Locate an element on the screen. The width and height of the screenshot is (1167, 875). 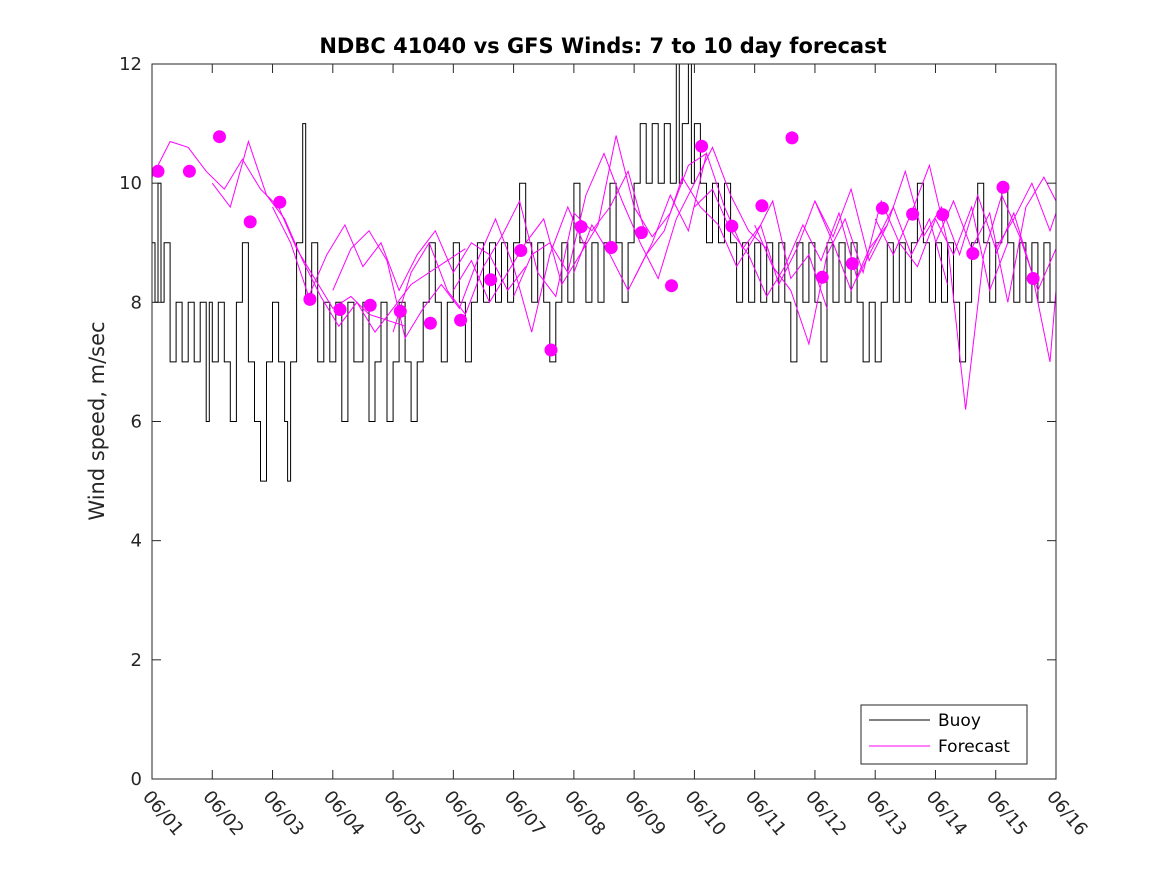
x-tick-label: 06/01 is located at coordinates (162, 813).